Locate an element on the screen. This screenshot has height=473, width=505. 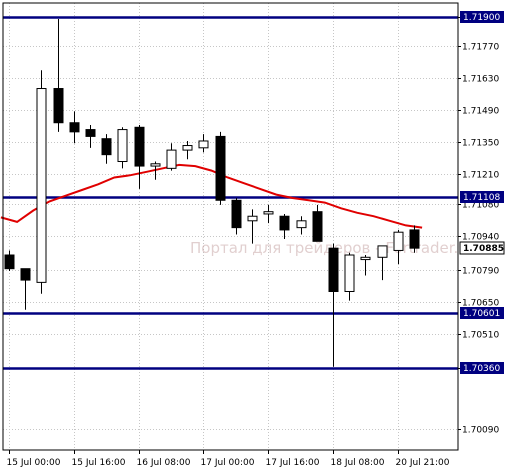
current-price-box is located at coordinates (482, 248).